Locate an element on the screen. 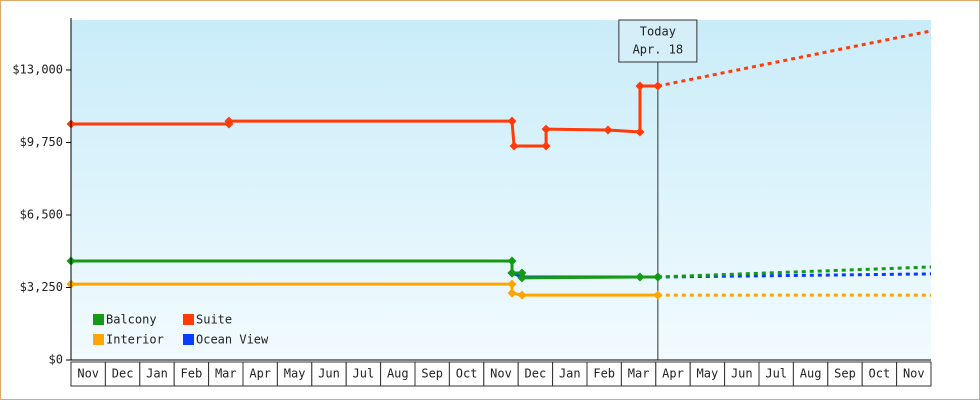 The image size is (980, 400). today-label: Today is located at coordinates (658, 32).